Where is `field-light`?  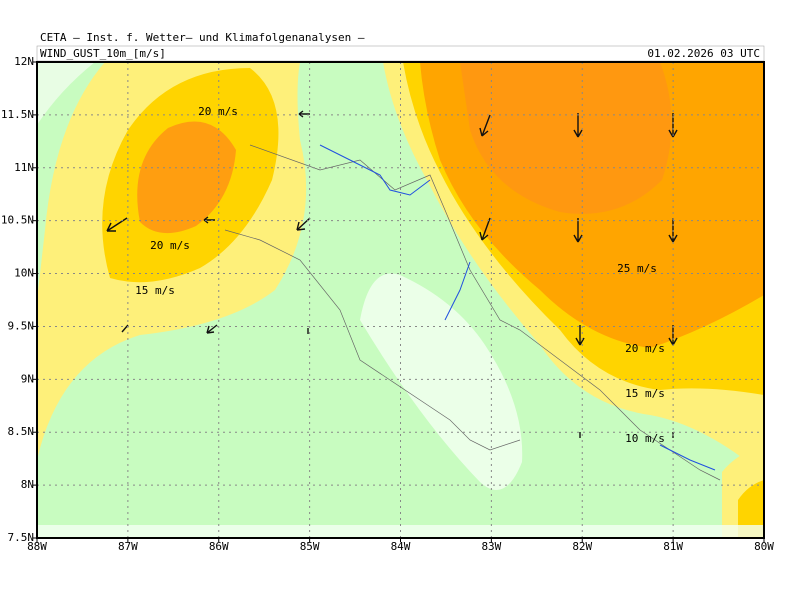
field-light is located at coordinates (66, 93).